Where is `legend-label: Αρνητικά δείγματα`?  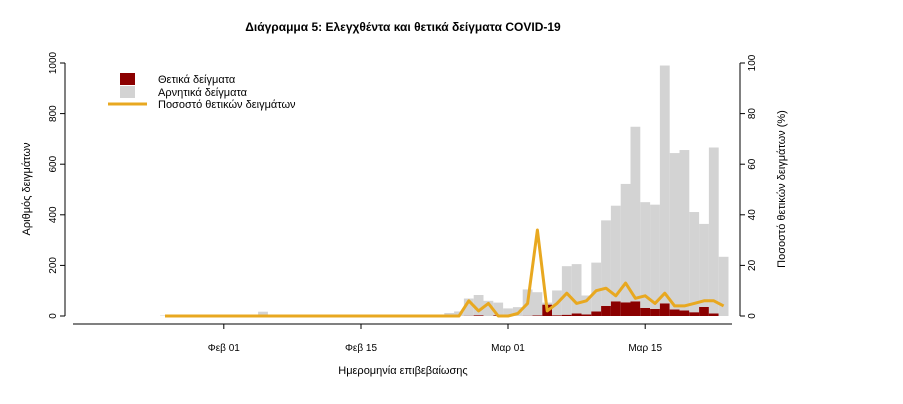 legend-label: Αρνητικά δείγματα is located at coordinates (203, 93).